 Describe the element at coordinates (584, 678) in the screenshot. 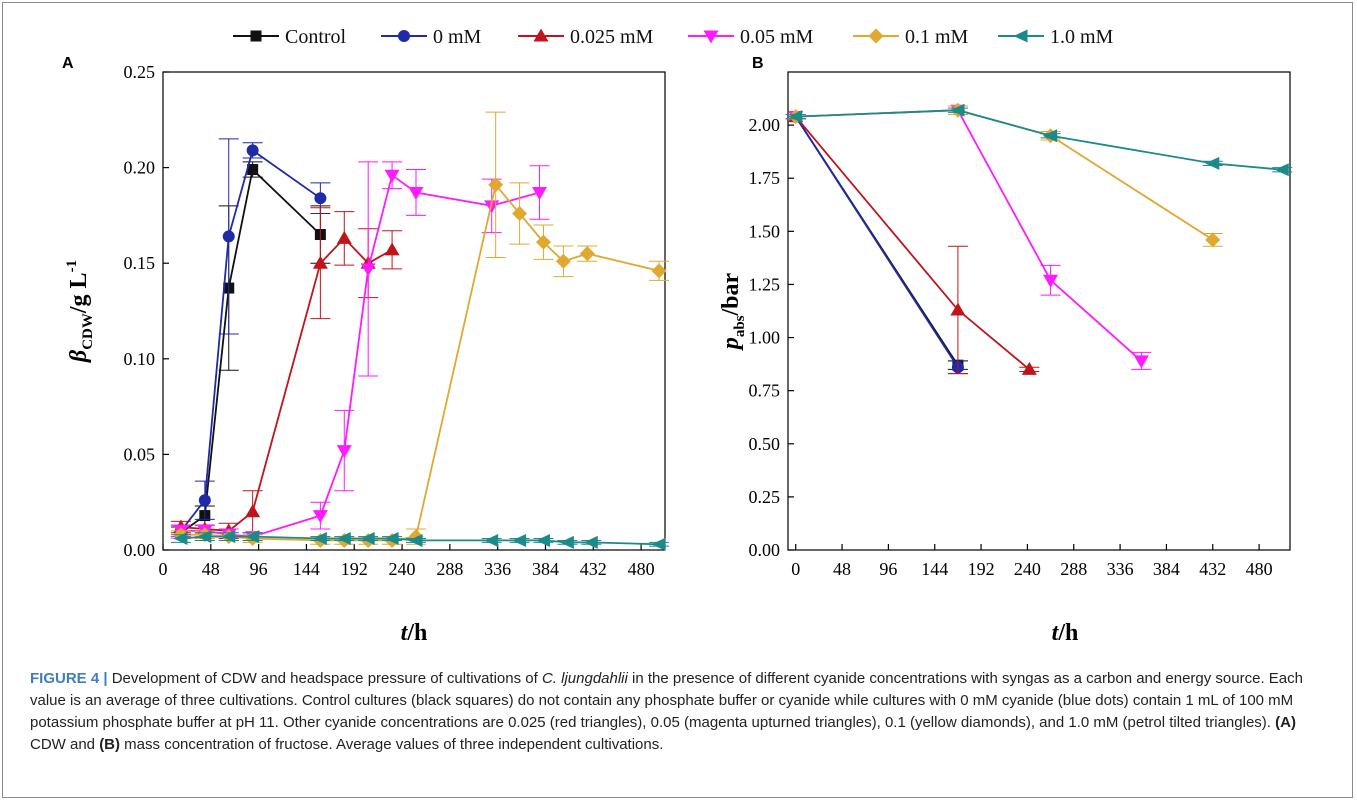

I see `caption-species: C. ljungdahlii` at that location.